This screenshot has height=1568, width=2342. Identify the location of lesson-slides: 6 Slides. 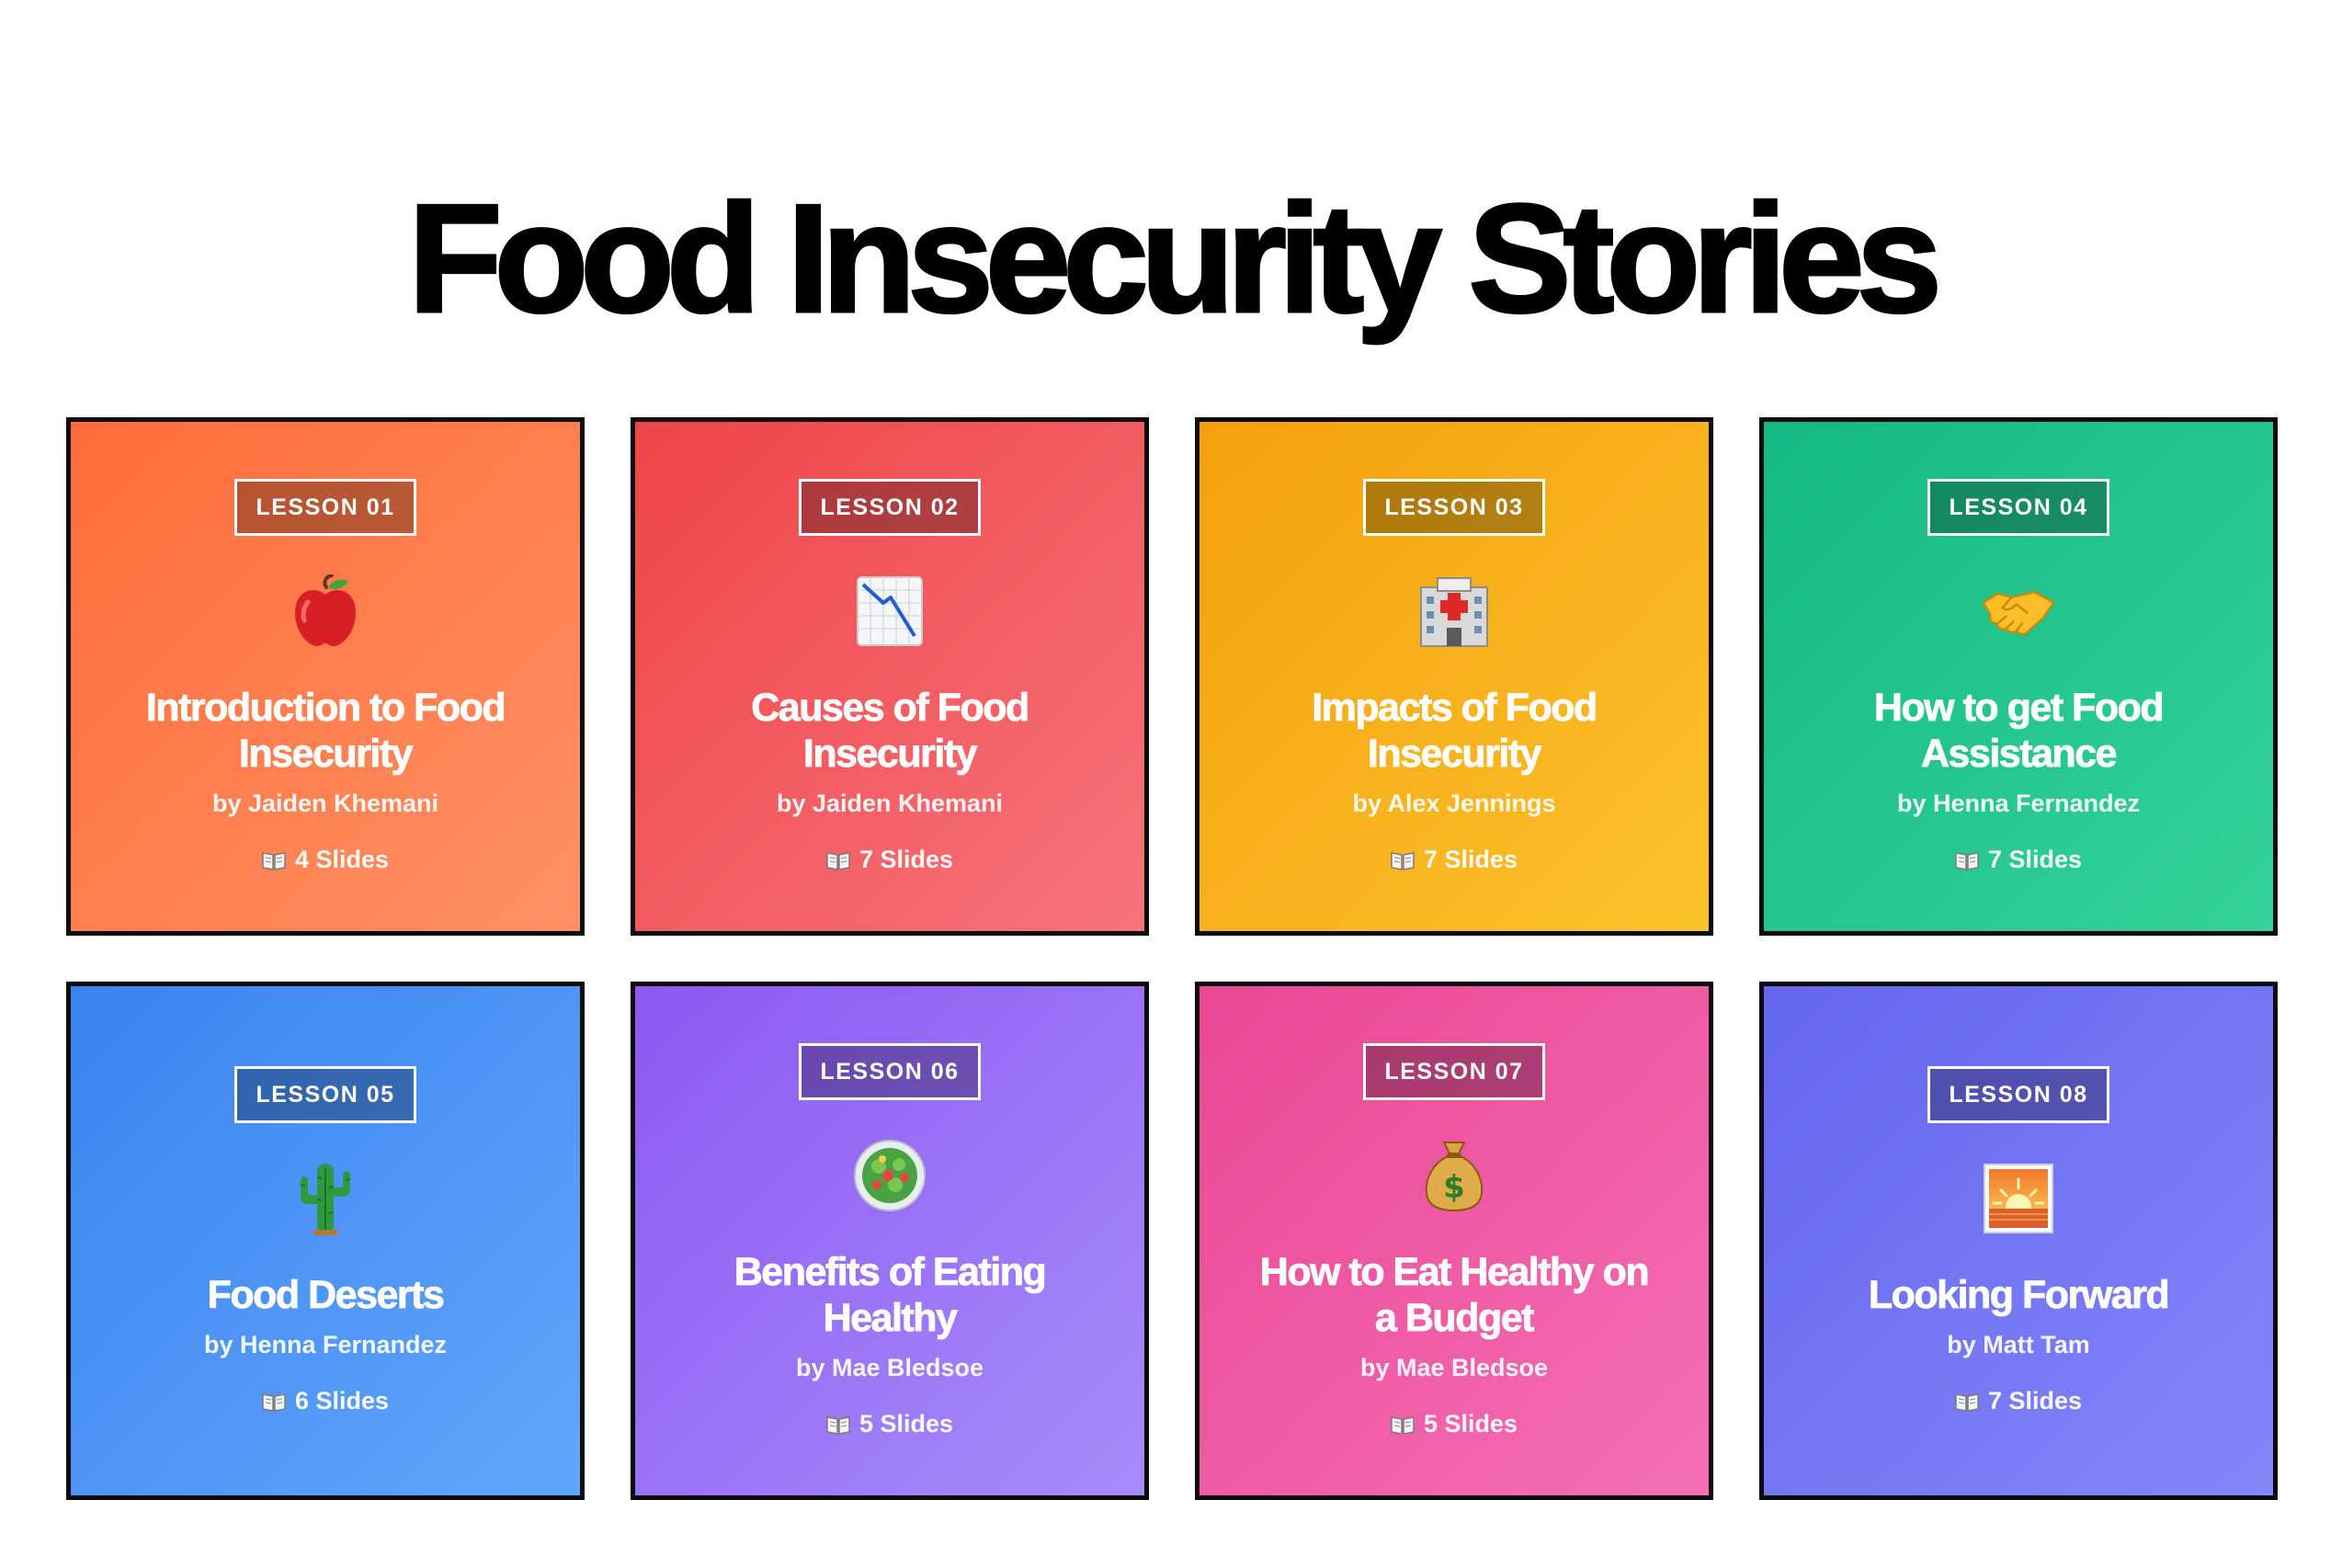
(325, 1401).